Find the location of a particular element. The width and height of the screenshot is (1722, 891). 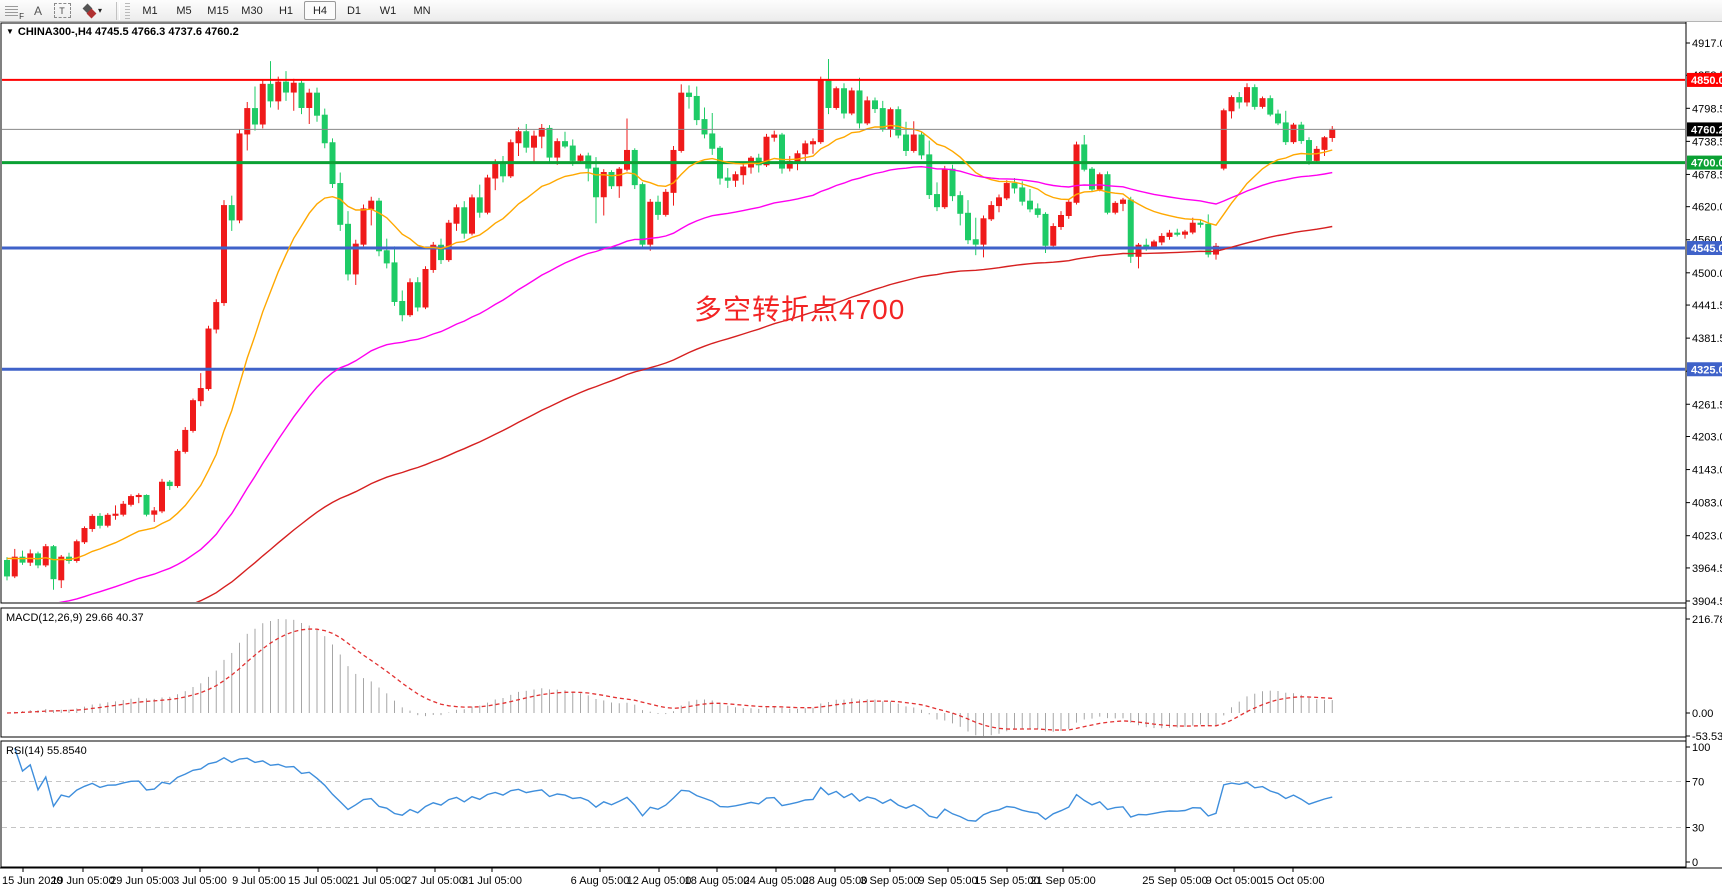

chart-text-annotation: 多空转折点4700 is located at coordinates (800, 309).